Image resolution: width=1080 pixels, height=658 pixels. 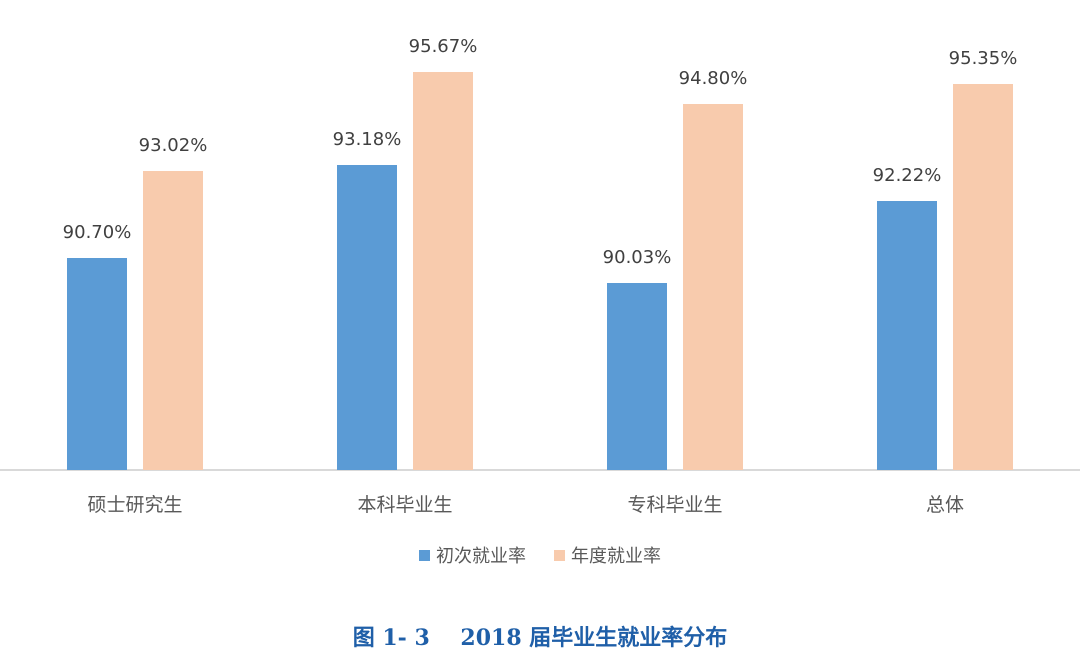 What do you see at coordinates (391, 638) in the screenshot?
I see `figure-number: 图 1- 3` at bounding box center [391, 638].